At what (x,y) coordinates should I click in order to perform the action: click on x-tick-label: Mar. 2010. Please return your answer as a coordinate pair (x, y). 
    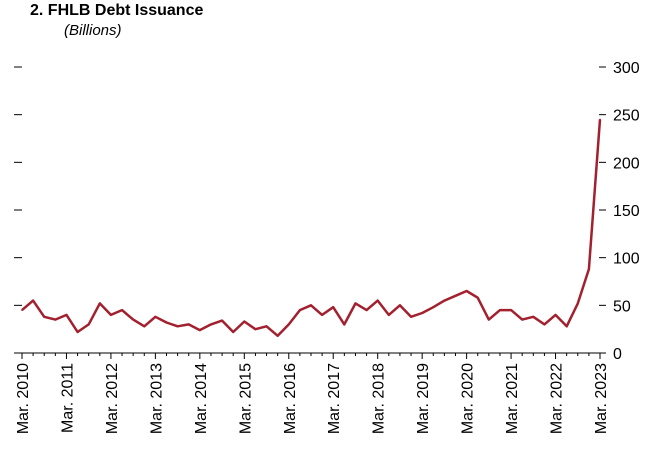
    Looking at the image, I should click on (23, 398).